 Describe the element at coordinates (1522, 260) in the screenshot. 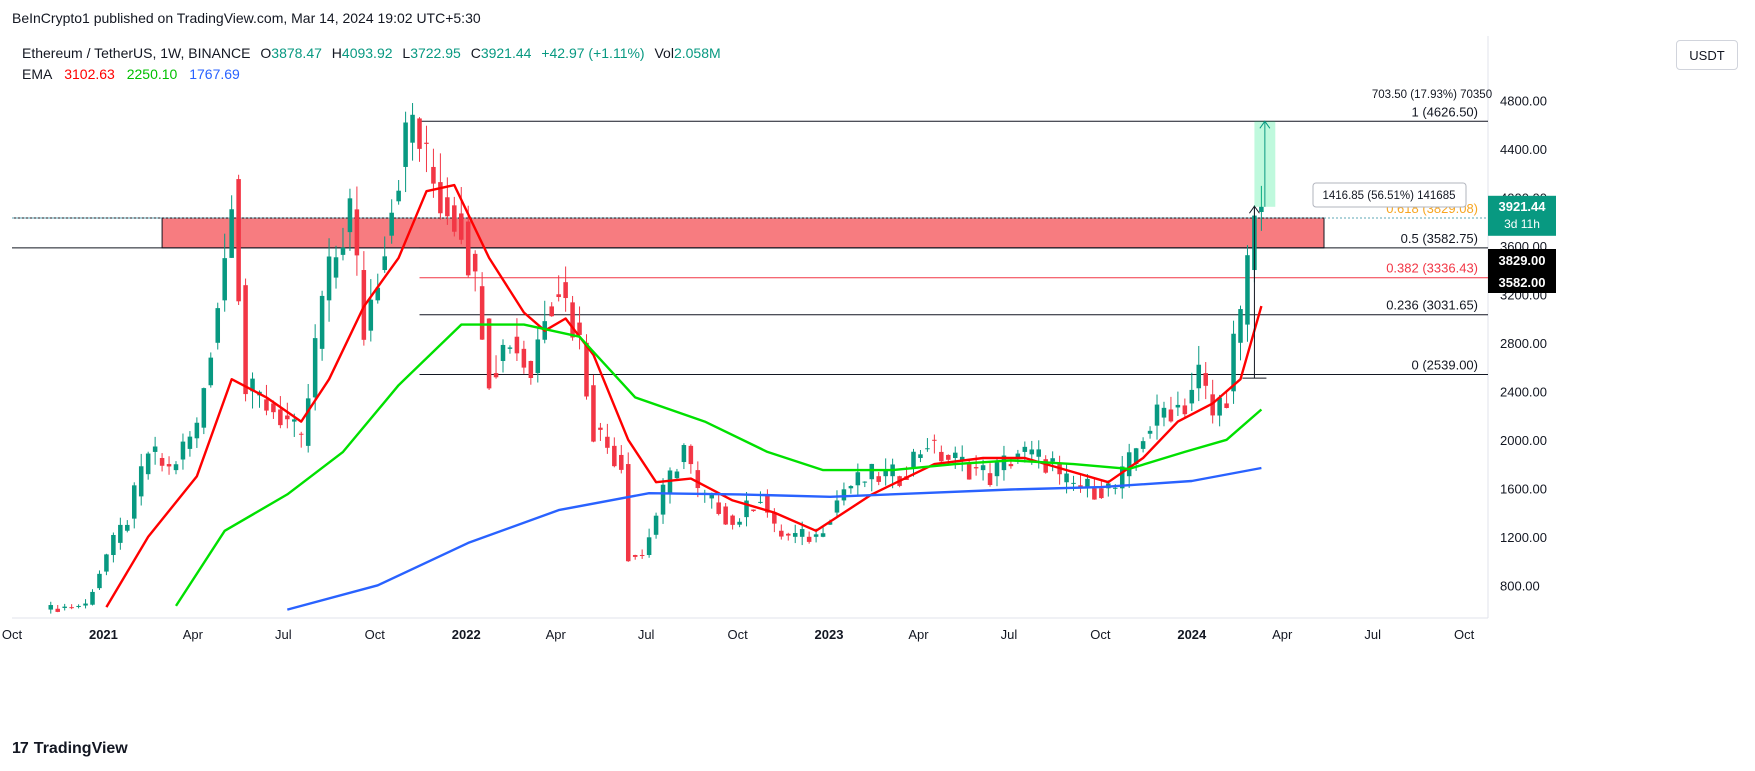

I see `zone-price-tag` at that location.